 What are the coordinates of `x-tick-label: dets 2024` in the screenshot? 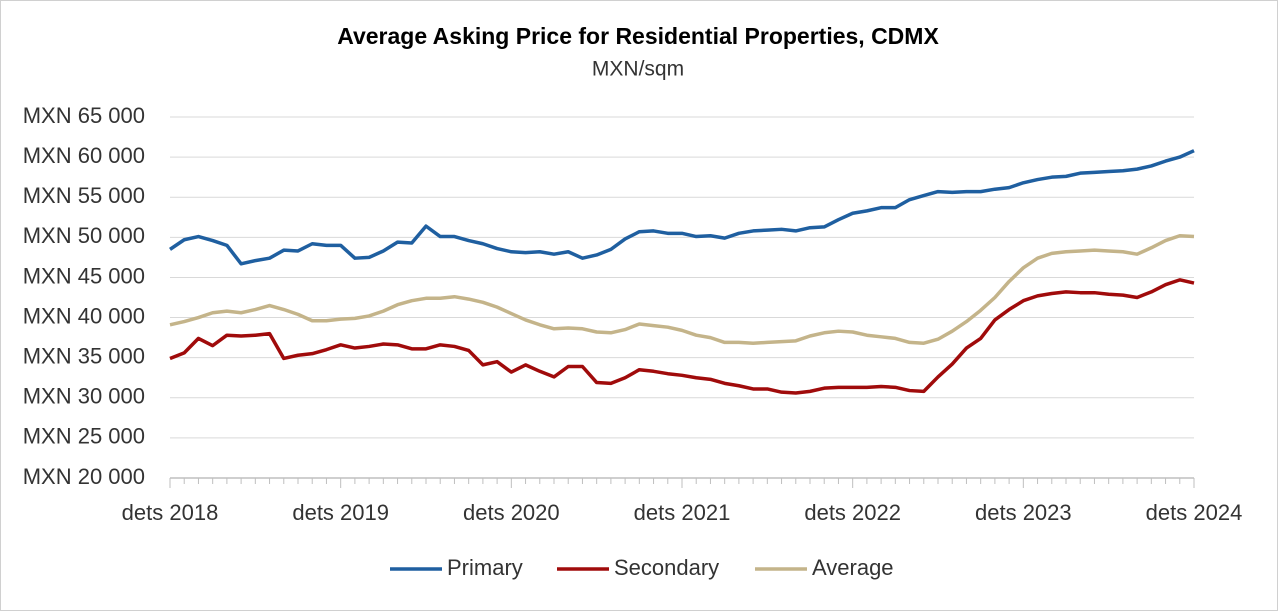 It's located at (1194, 512).